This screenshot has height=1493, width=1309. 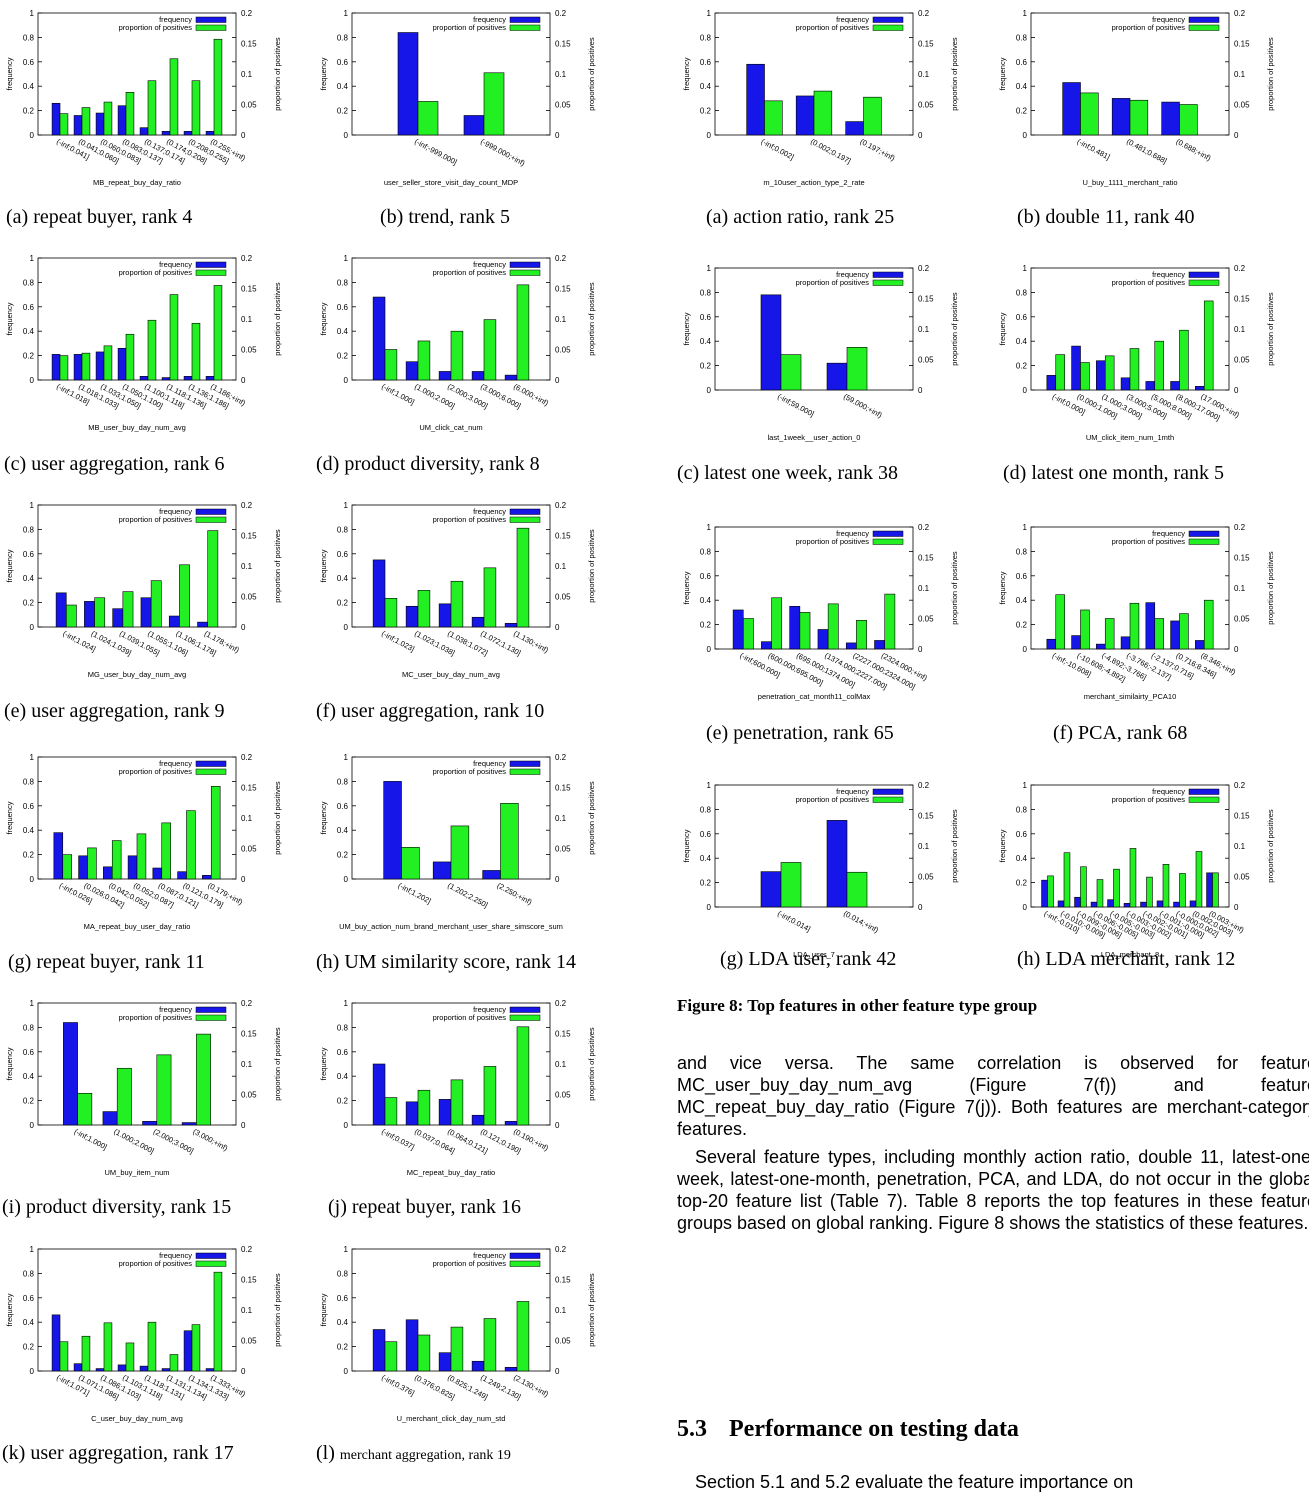 What do you see at coordinates (451, 674) in the screenshot?
I see `x-axis-label: MC_user_buy_day_num_avg` at bounding box center [451, 674].